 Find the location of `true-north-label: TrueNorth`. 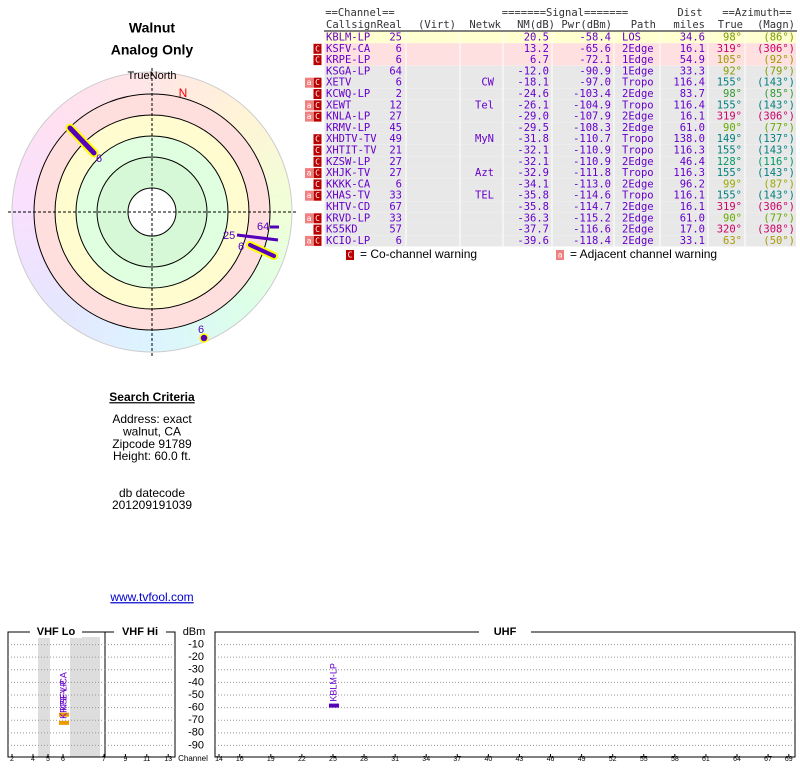

true-north-label: TrueNorth is located at coordinates (151, 76).